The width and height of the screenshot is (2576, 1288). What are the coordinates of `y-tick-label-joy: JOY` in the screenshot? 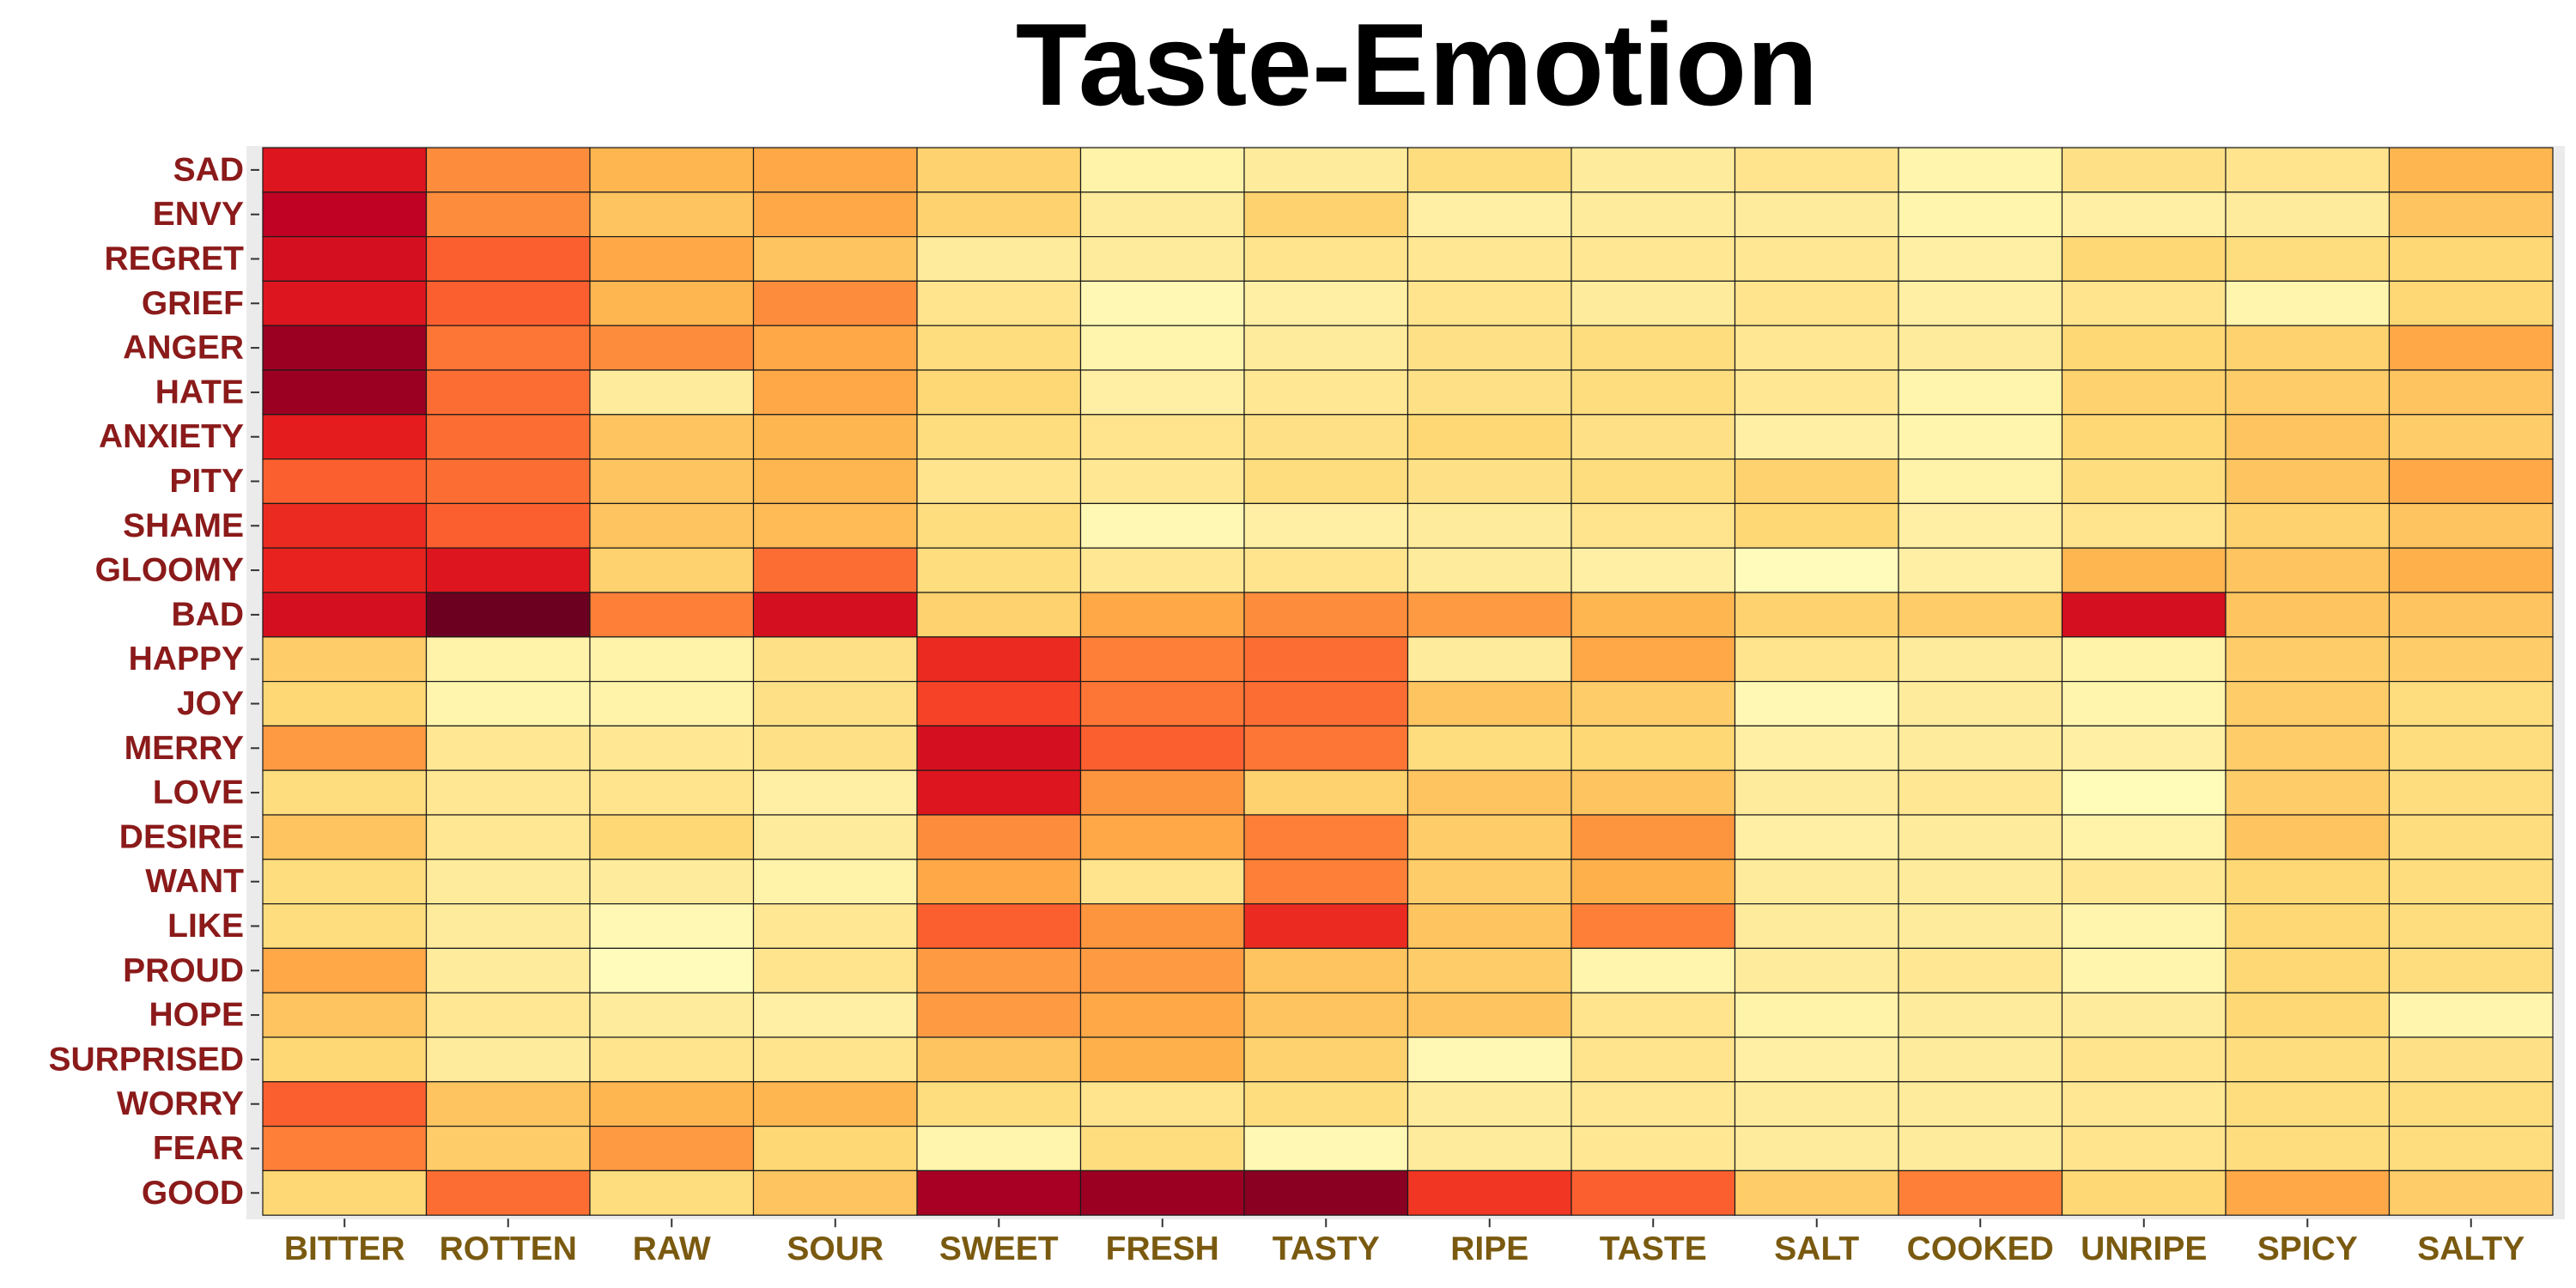 It's located at (210, 704).